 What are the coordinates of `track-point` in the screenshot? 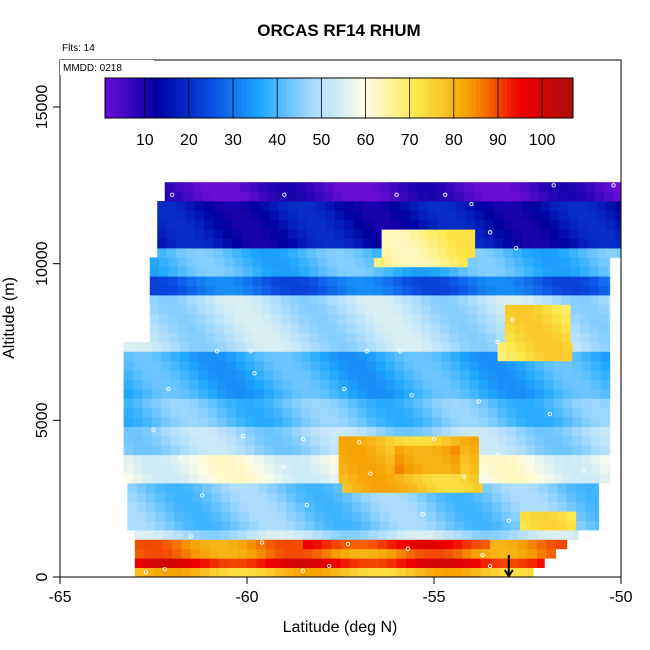 It's located at (179, 458).